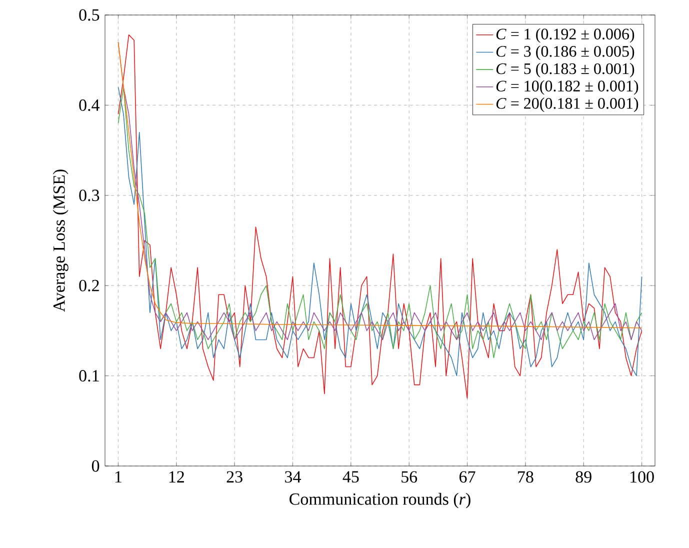 The image size is (689, 548). I want to click on legend-label: C = 3 (0.186 ± 0.005), so click(565, 53).